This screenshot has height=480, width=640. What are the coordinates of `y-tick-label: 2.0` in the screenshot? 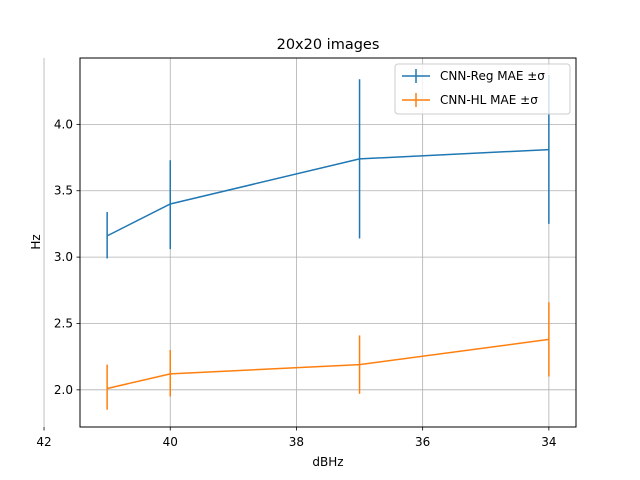 It's located at (63, 390).